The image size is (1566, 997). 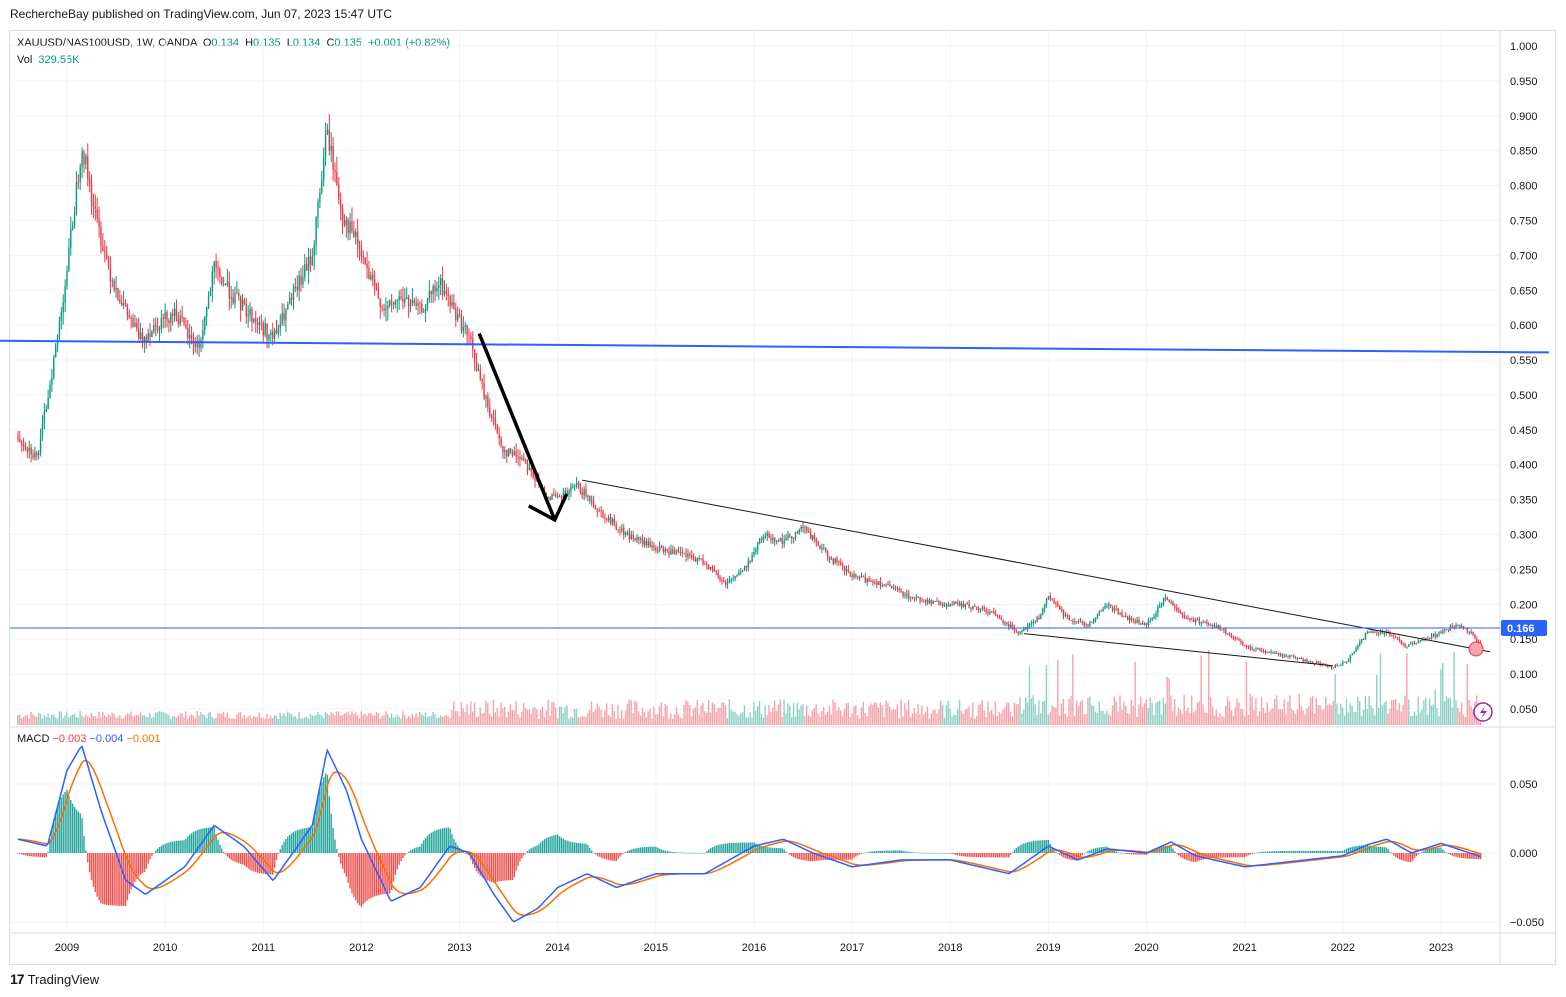 I want to click on tradingview-branding: 17 TradingView, so click(x=54, y=979).